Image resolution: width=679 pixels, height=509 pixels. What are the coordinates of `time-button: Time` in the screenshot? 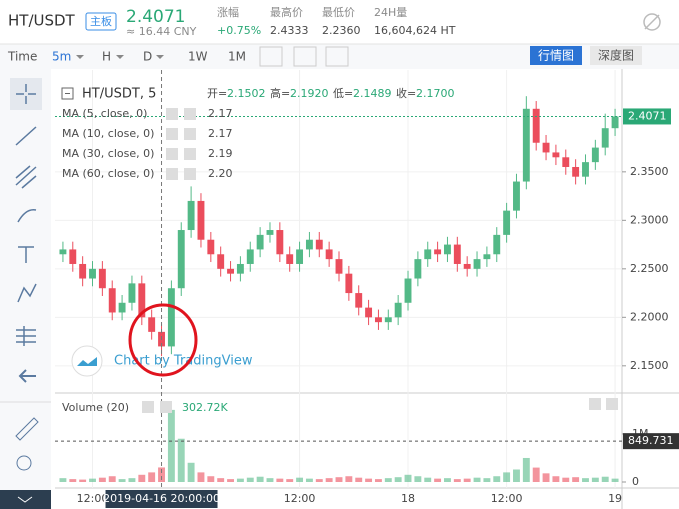 It's located at (22, 57).